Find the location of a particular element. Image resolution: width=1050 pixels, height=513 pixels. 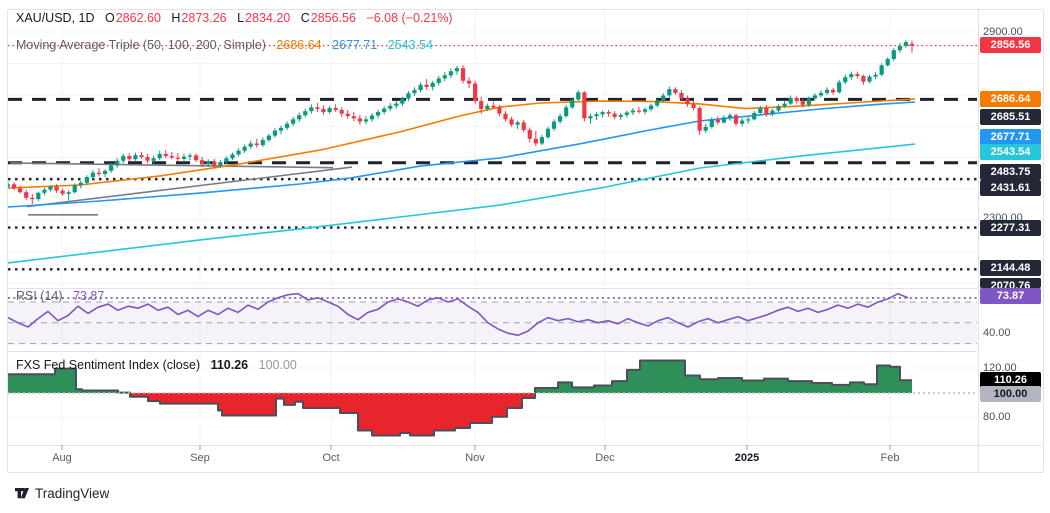

rsi-line is located at coordinates (458, 314).